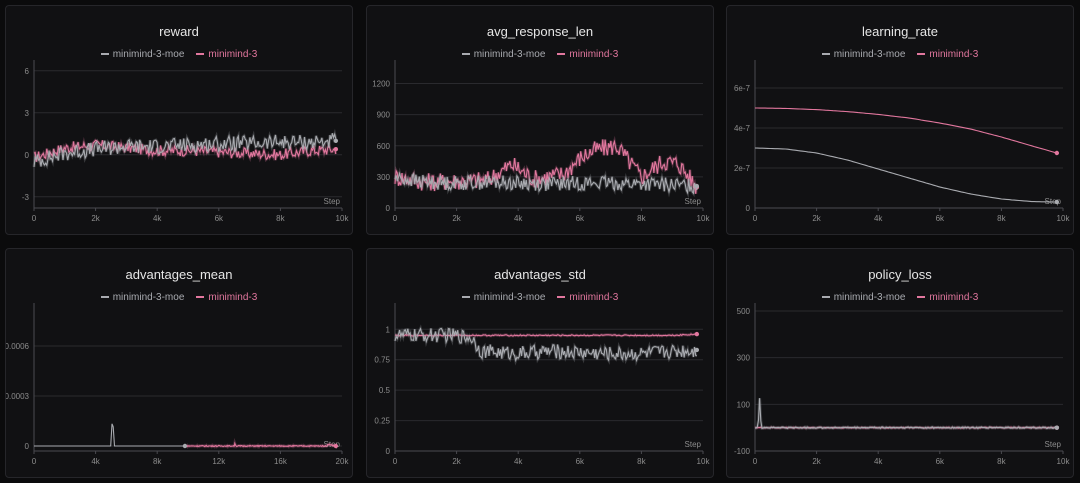 The width and height of the screenshot is (1080, 483). What do you see at coordinates (545, 345) in the screenshot?
I see `series-band-minimind-3-moe` at bounding box center [545, 345].